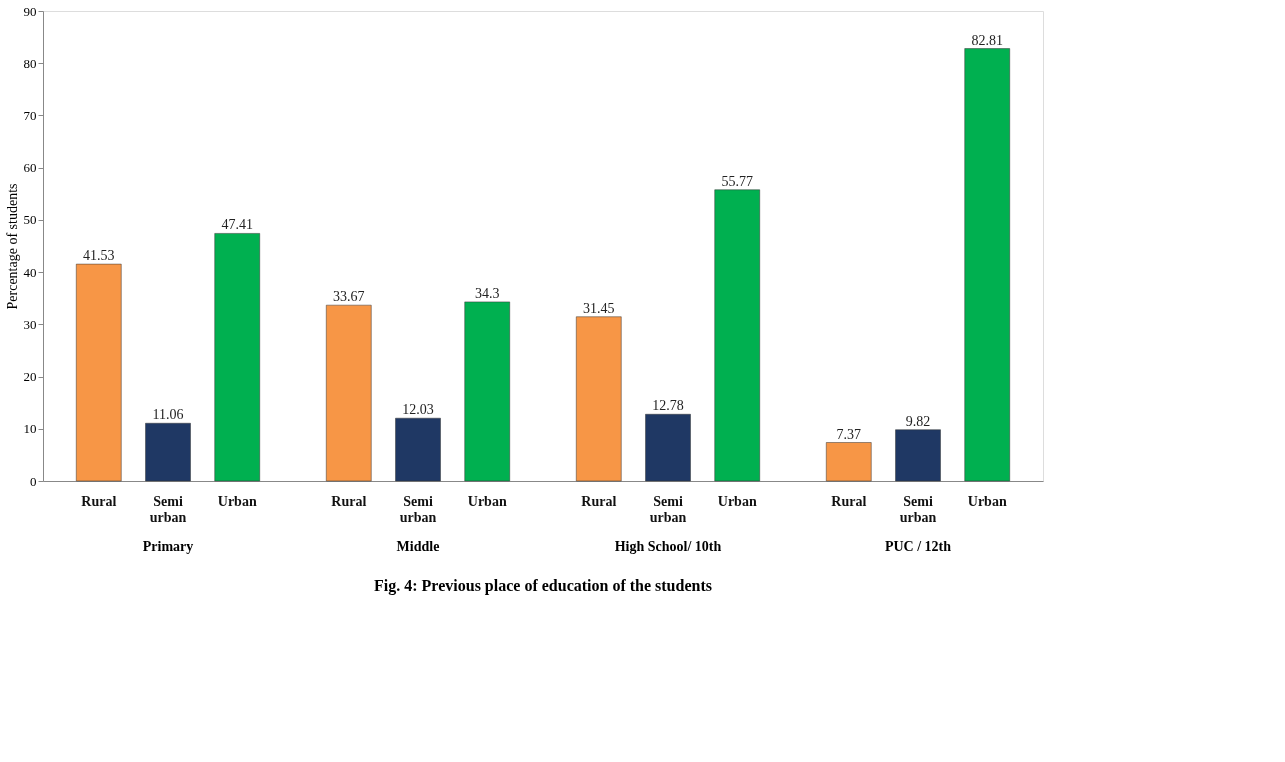 This screenshot has height=762, width=1285. I want to click on data-label: 33.67, so click(349, 297).